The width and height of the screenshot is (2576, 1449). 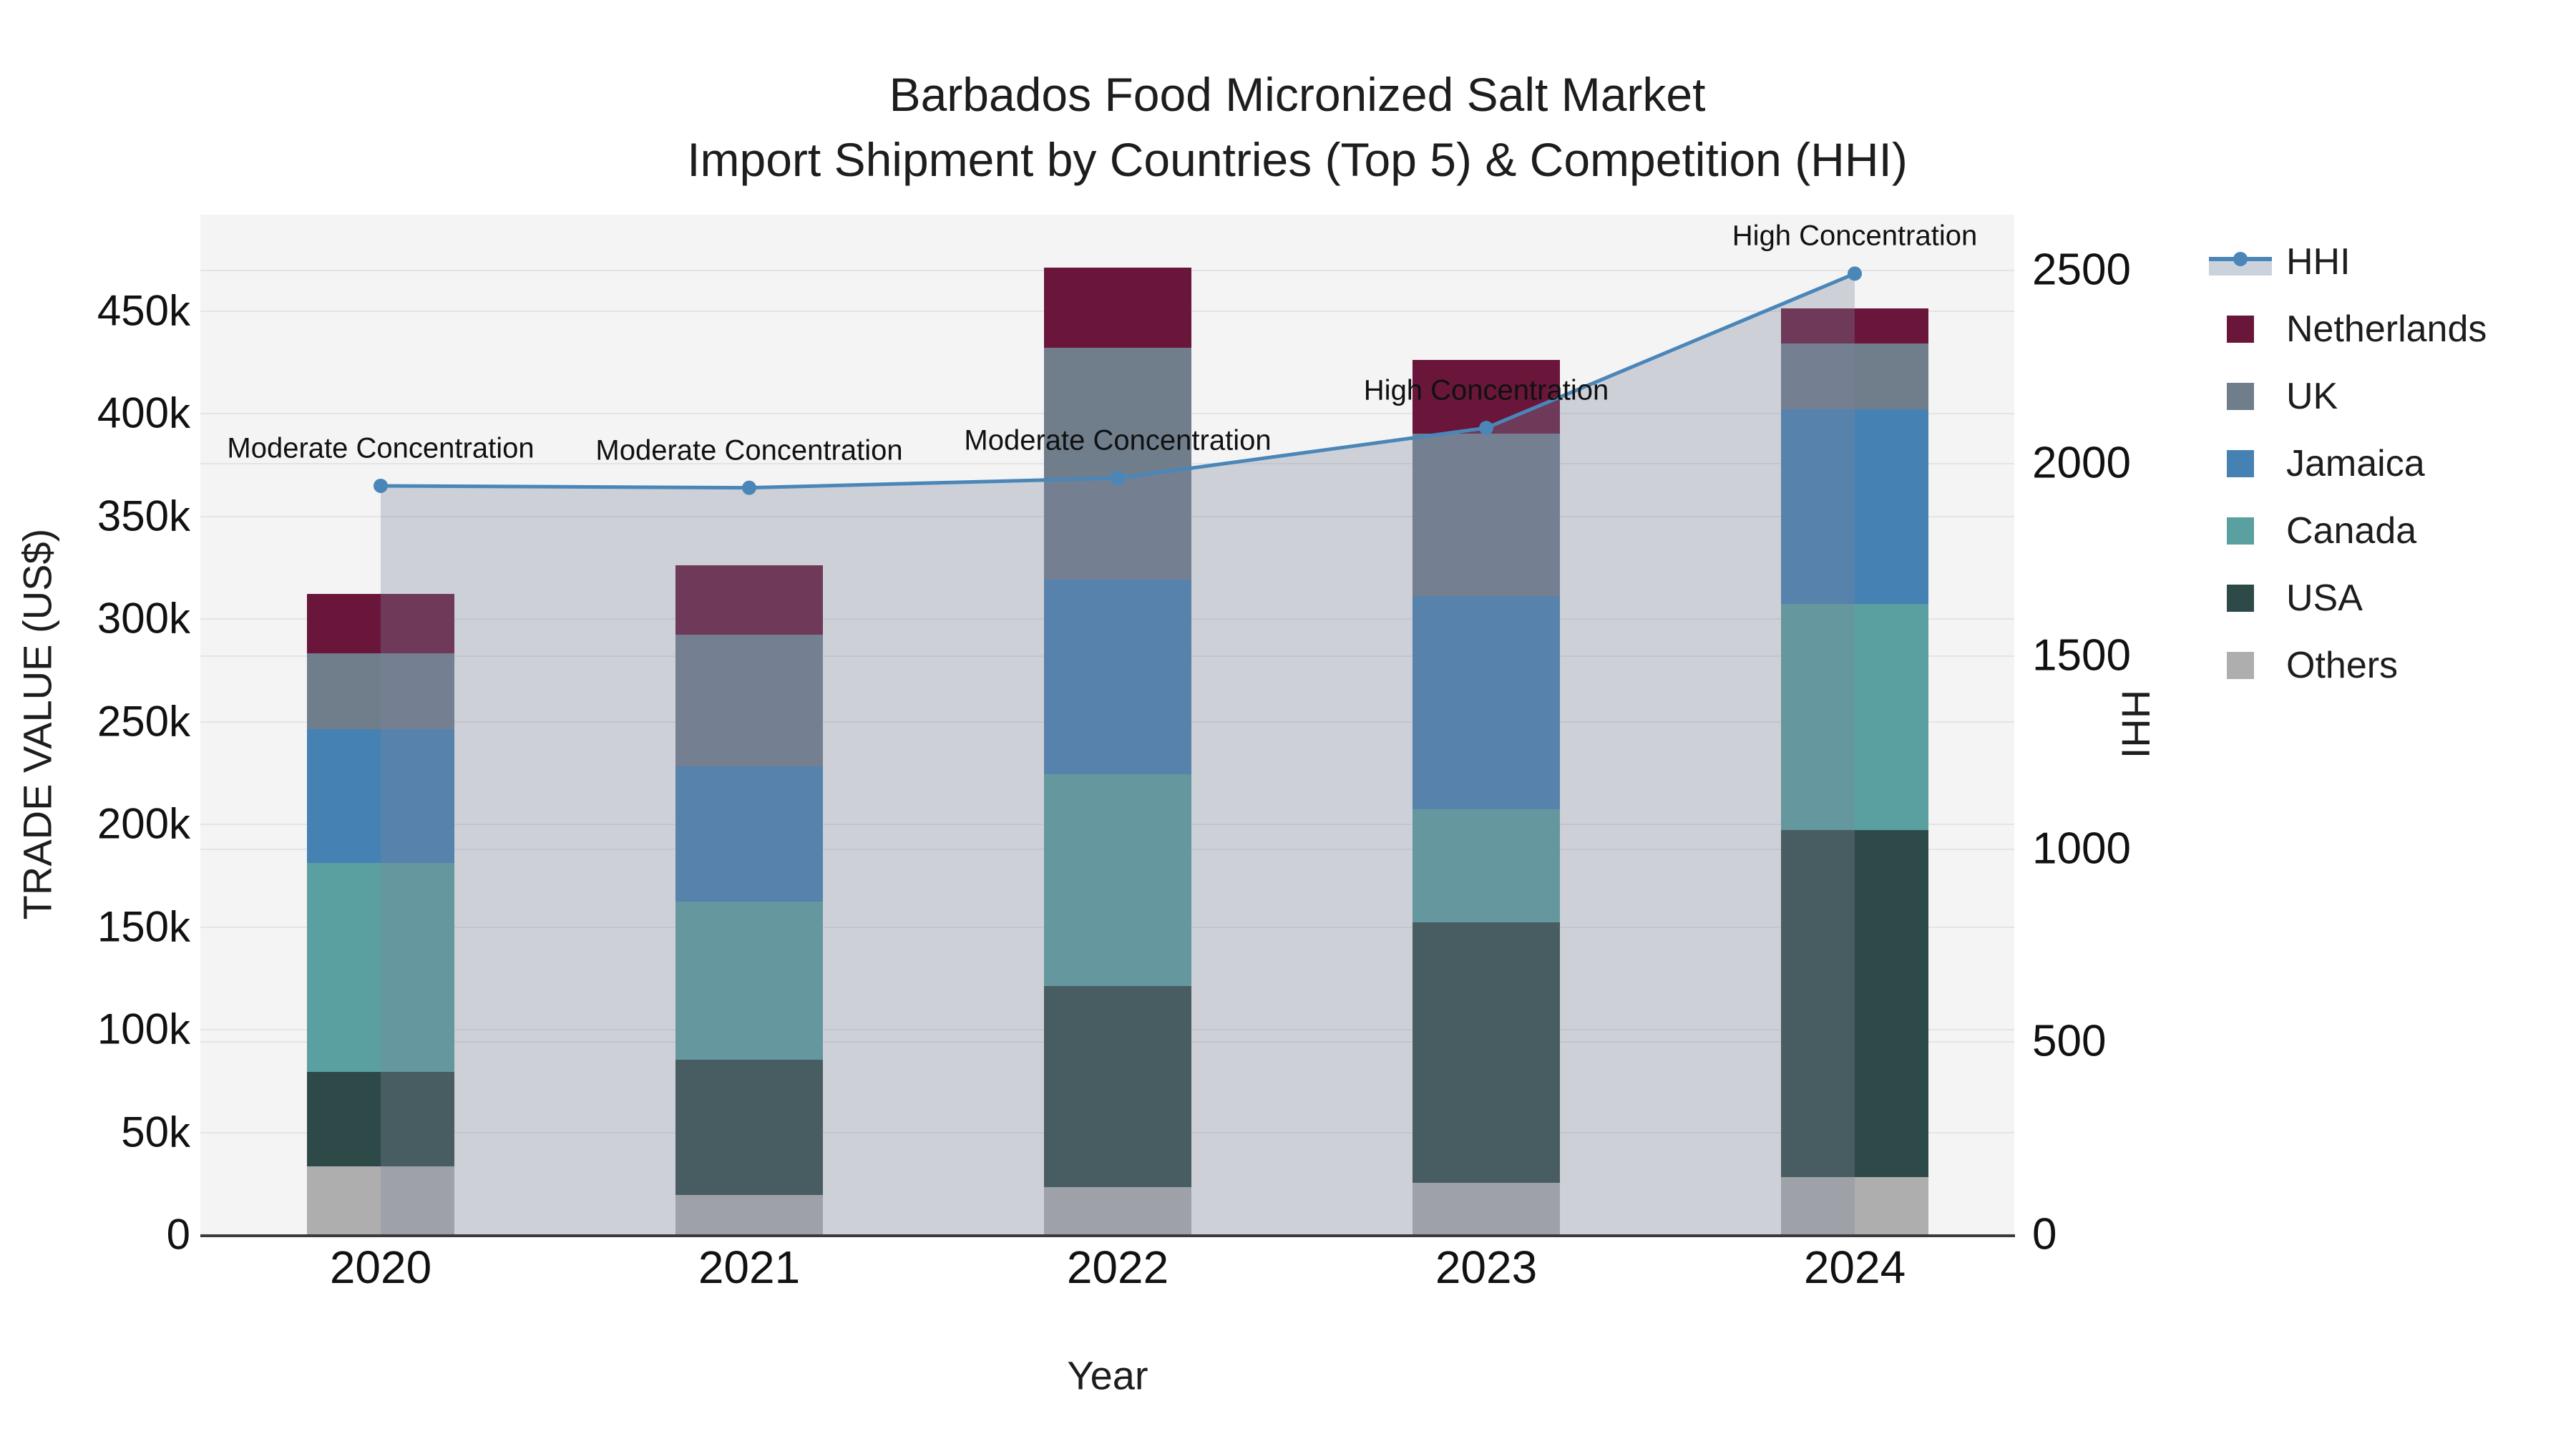 I want to click on bar-segment-others-2023, so click(x=1486, y=1208).